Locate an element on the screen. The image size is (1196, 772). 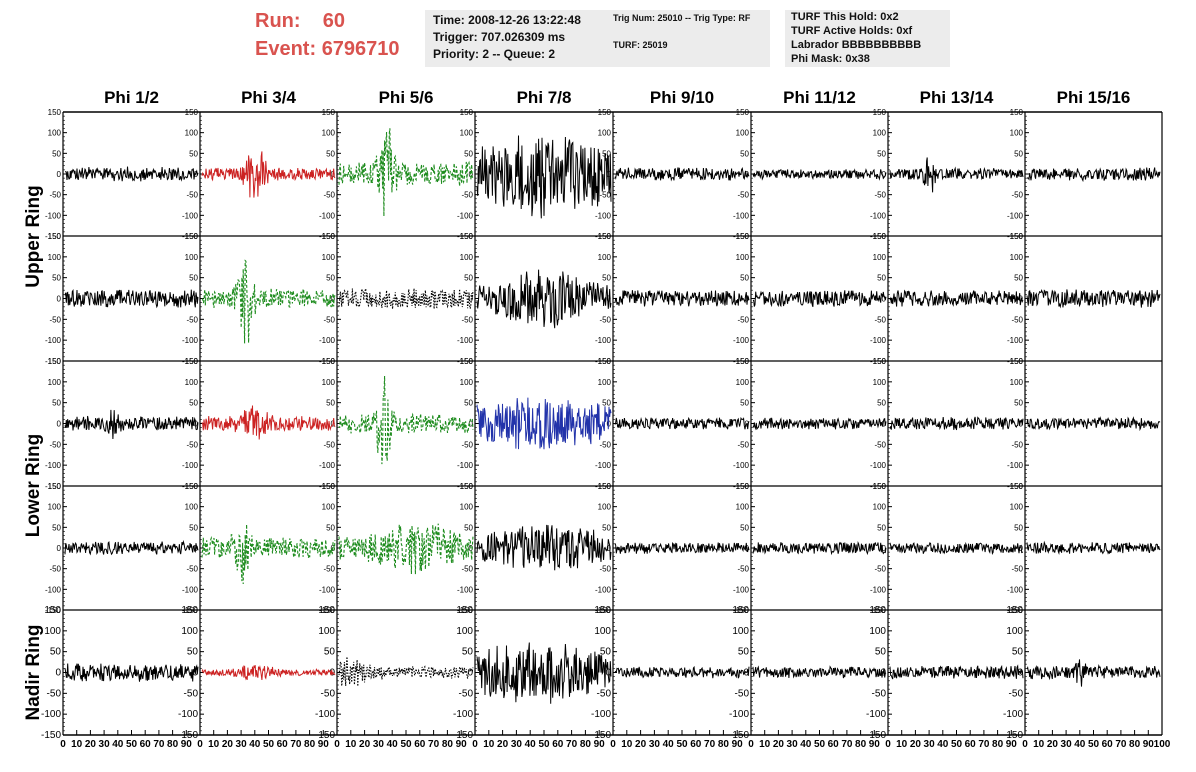
time-text: Time: 2008-12-26 13:22:48 is located at coordinates (507, 20).